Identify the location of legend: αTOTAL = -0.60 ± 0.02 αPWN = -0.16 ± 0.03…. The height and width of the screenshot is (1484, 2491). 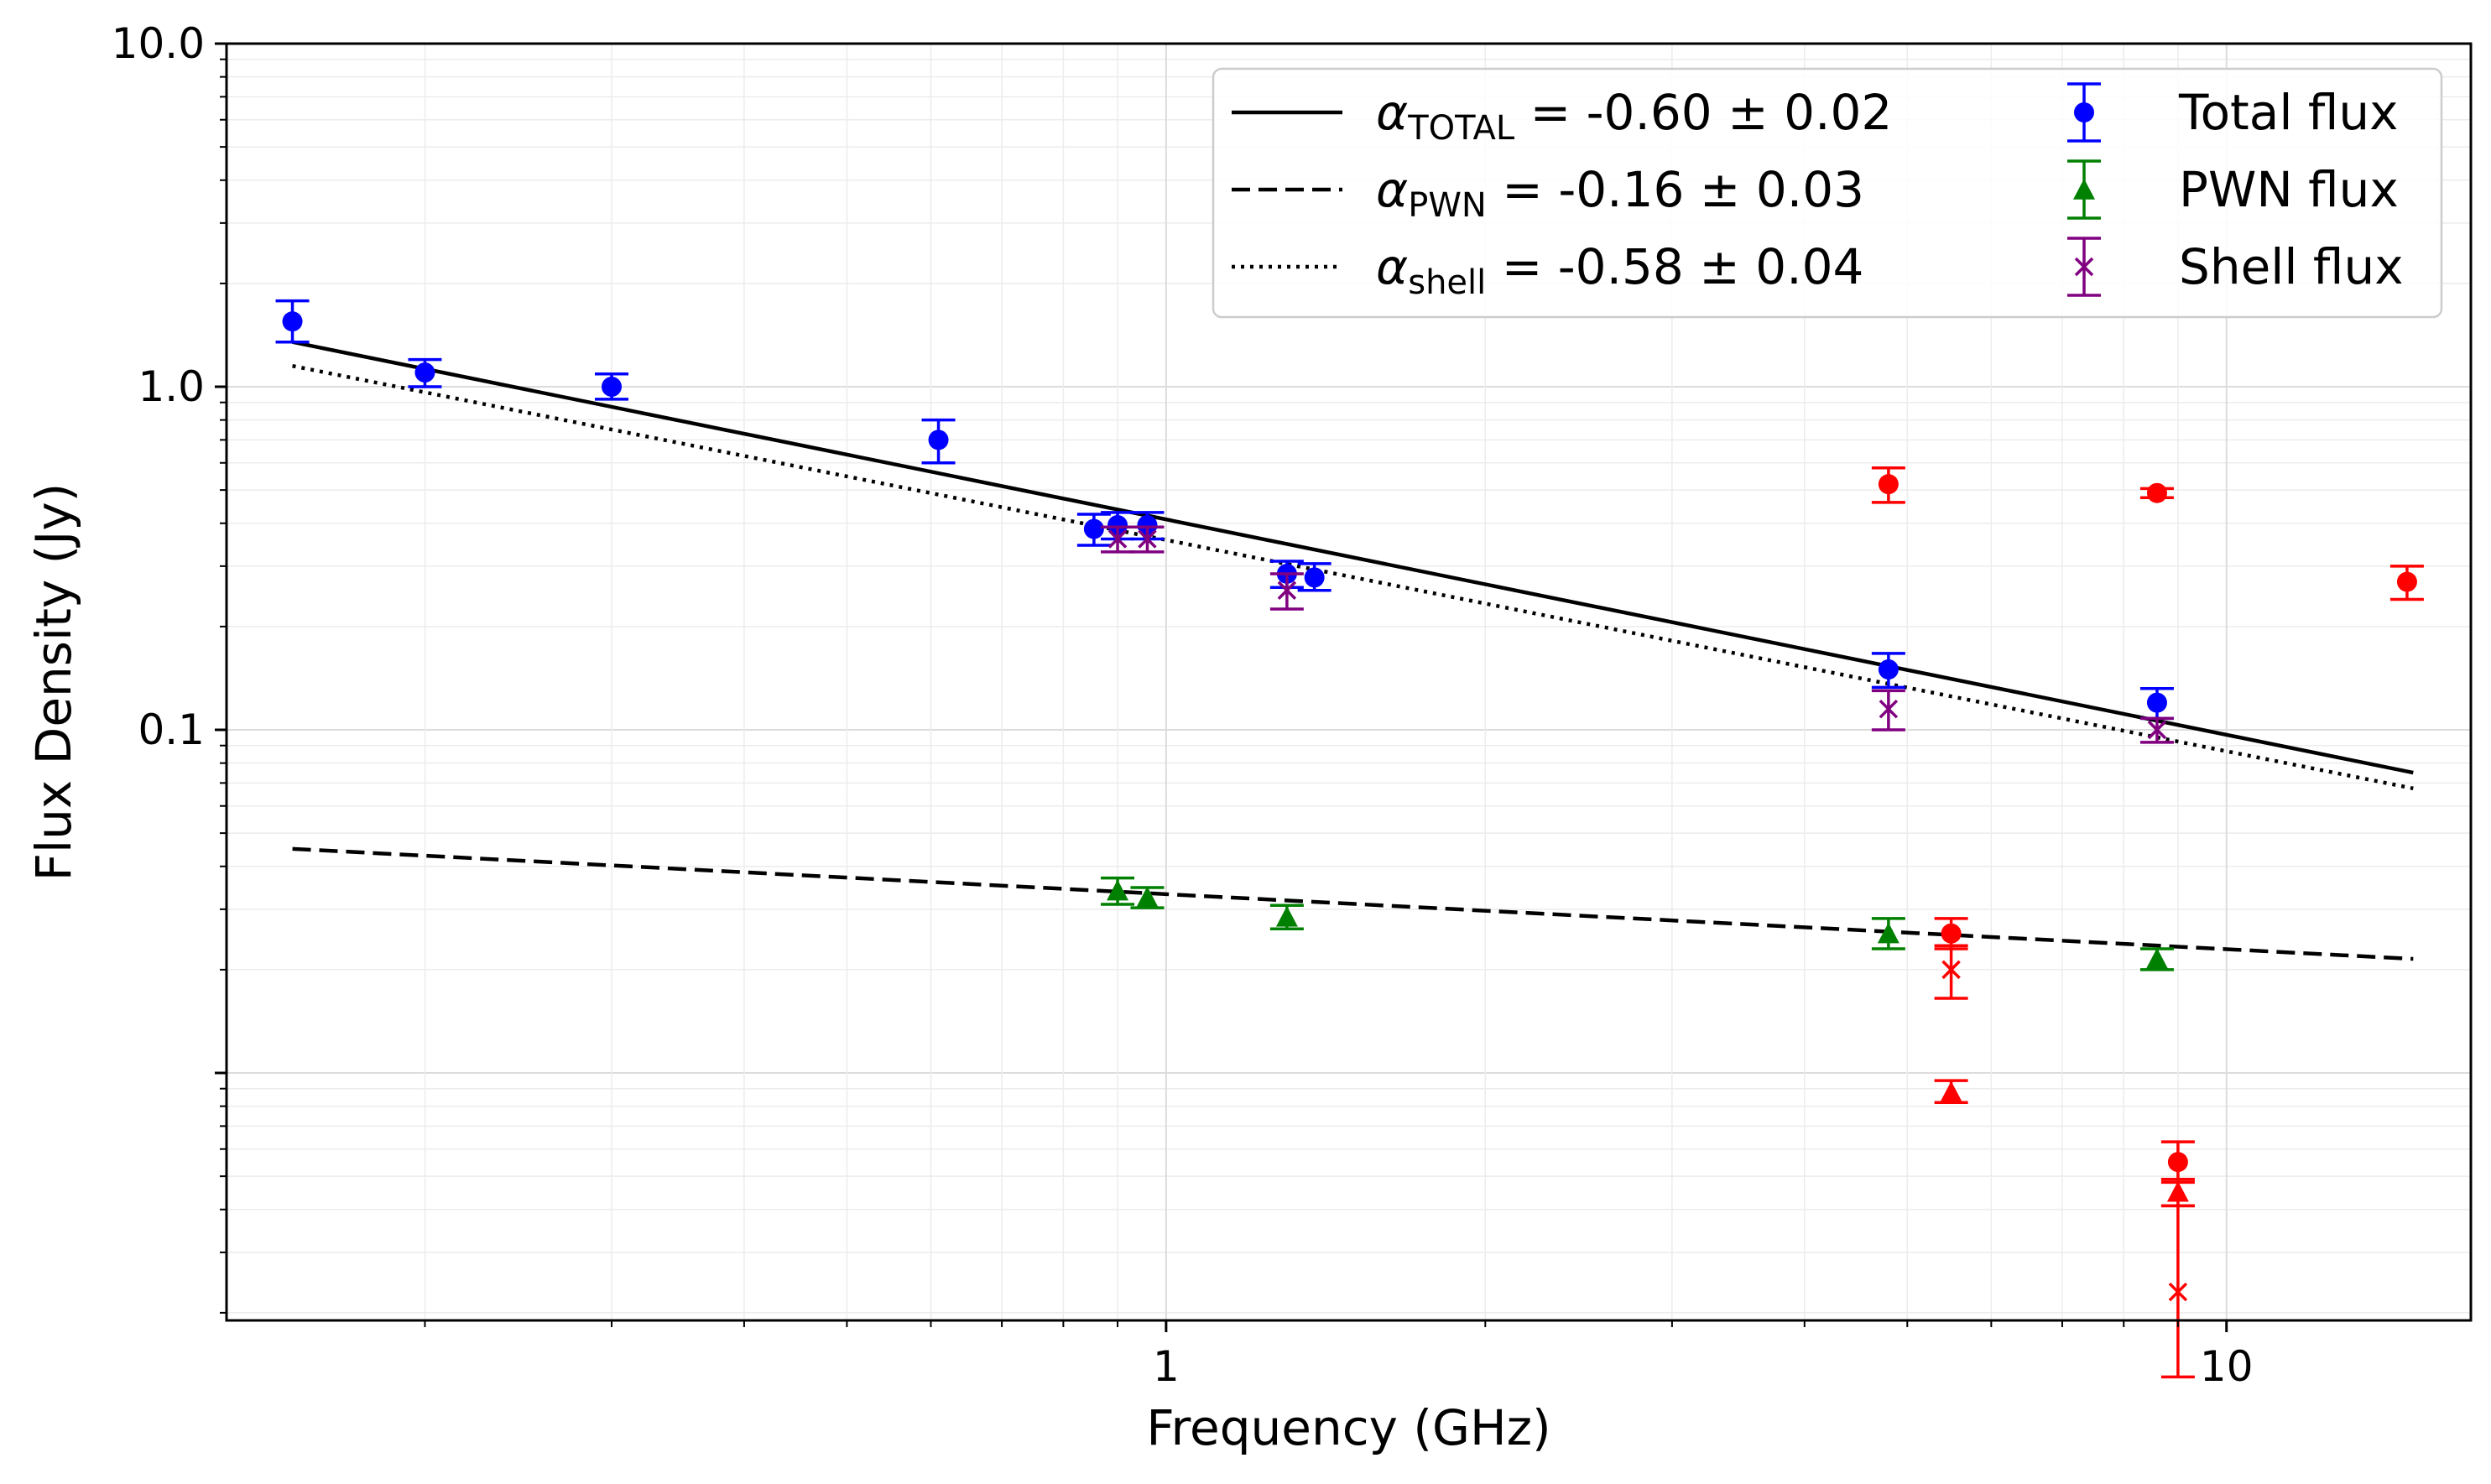
(1827, 193).